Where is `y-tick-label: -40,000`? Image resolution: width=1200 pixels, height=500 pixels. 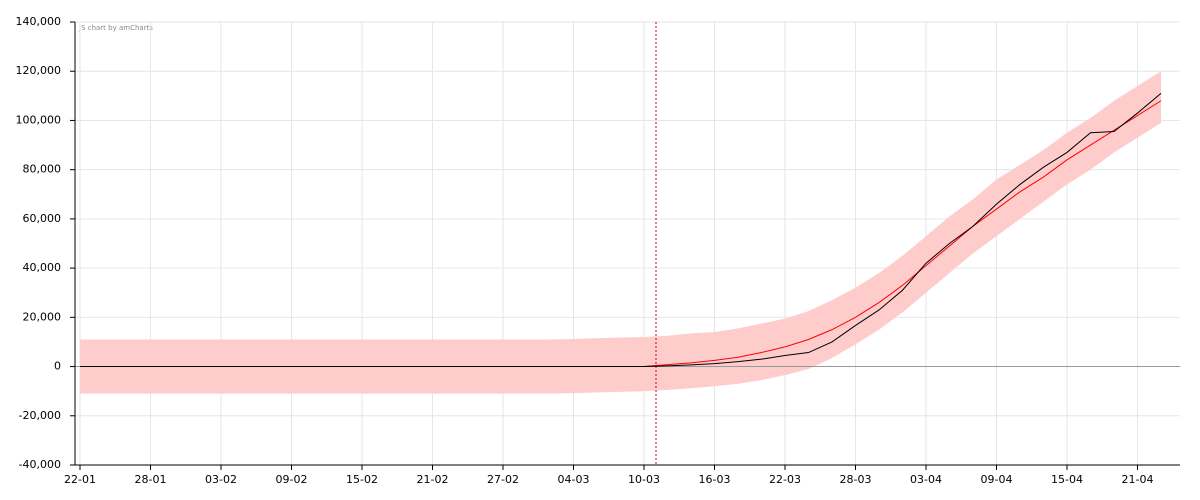 y-tick-label: -40,000 is located at coordinates (40, 464).